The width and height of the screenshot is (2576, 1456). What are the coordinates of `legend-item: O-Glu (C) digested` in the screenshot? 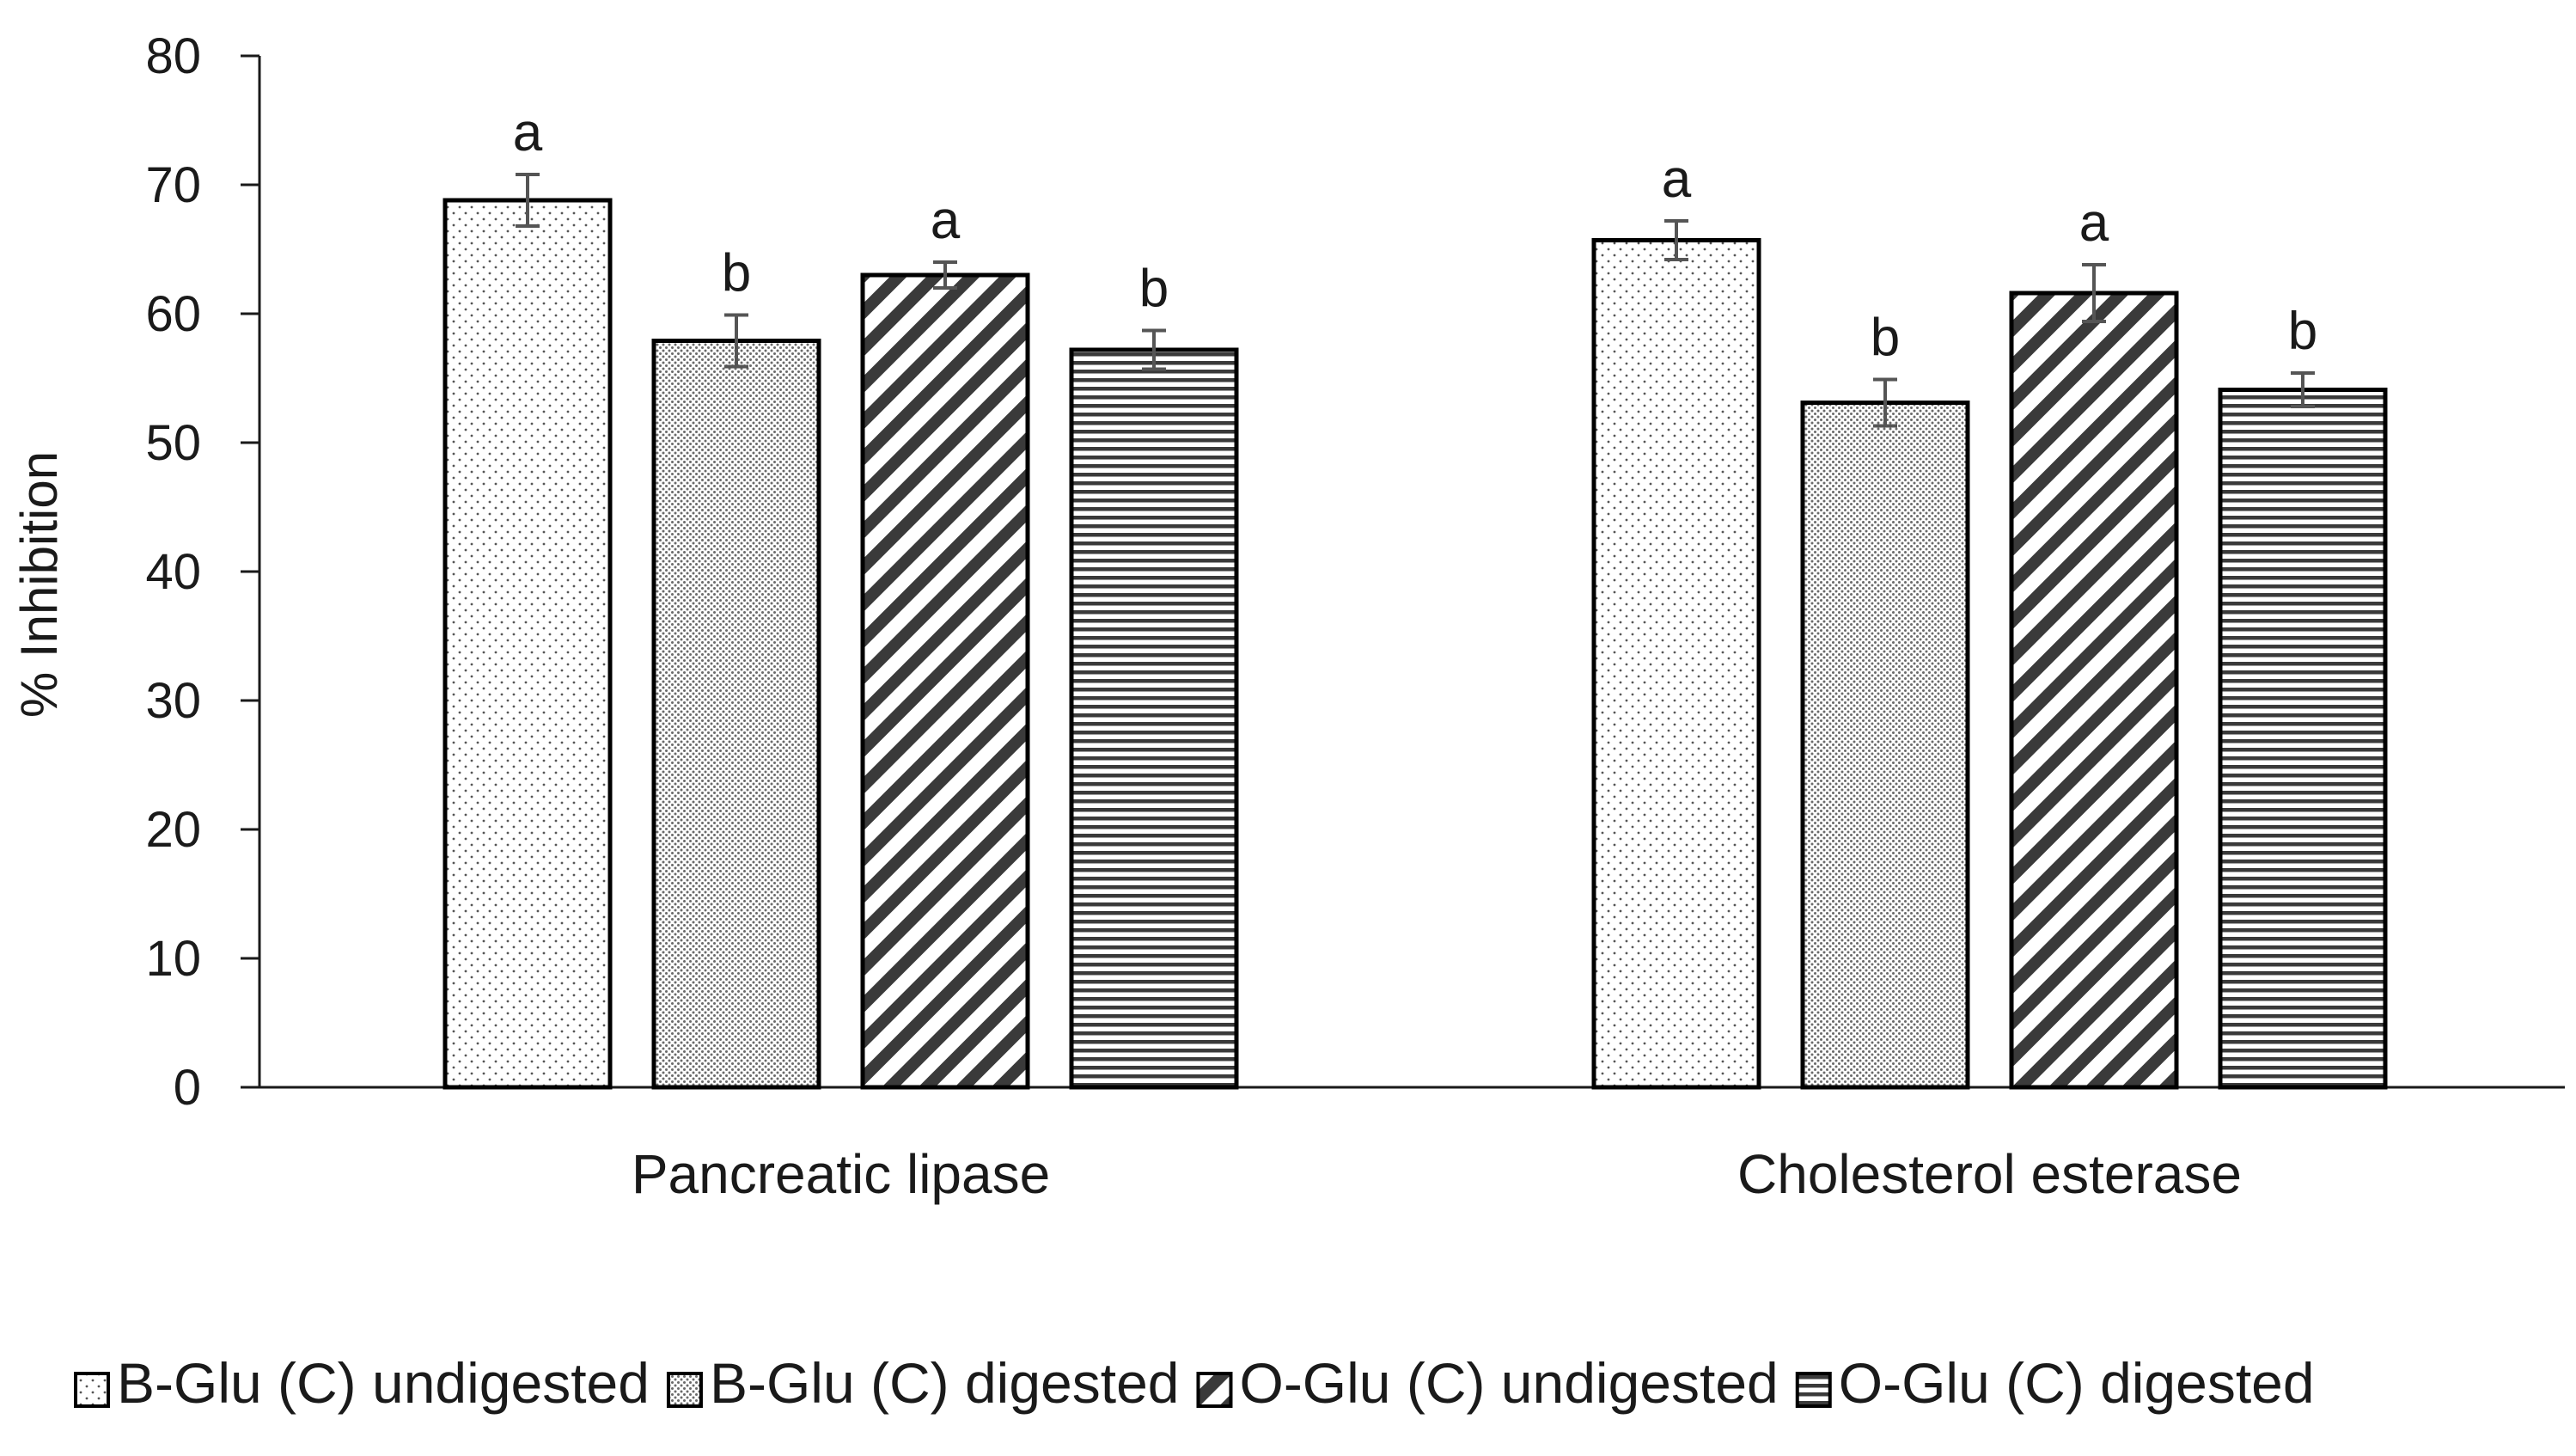 It's located at (2055, 1383).